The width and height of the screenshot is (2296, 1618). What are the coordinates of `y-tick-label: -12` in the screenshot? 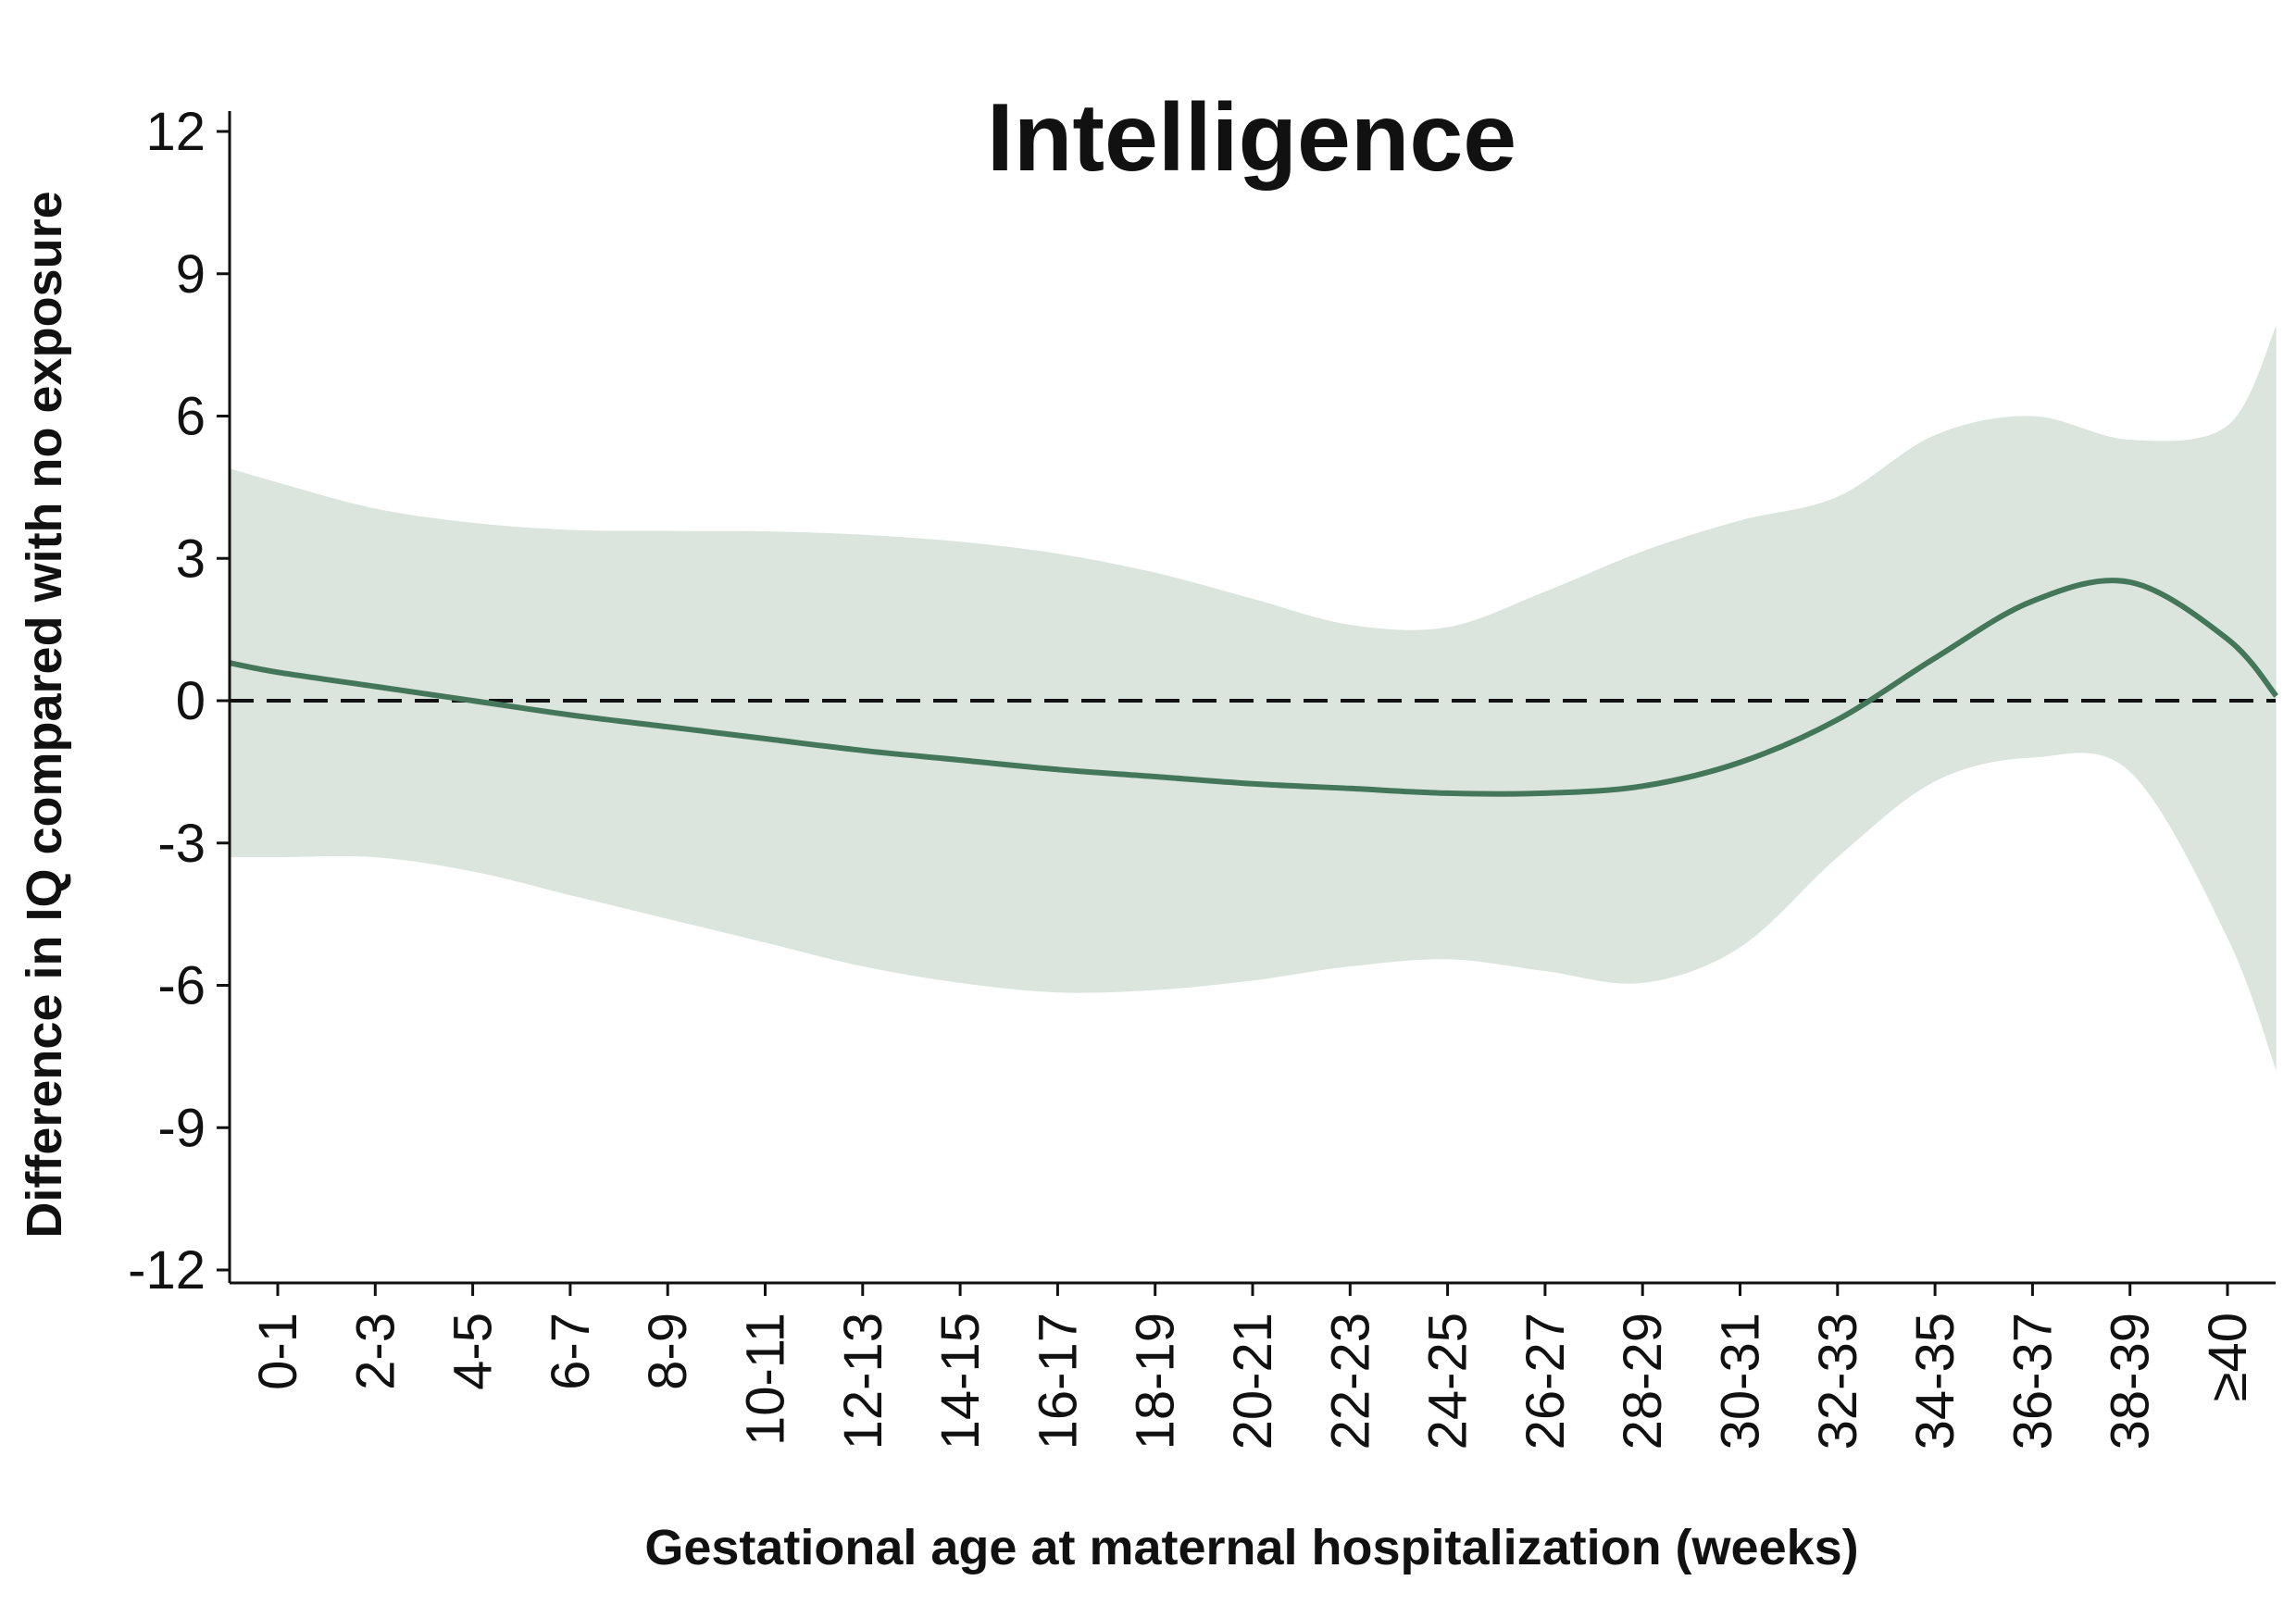 It's located at (167, 1270).